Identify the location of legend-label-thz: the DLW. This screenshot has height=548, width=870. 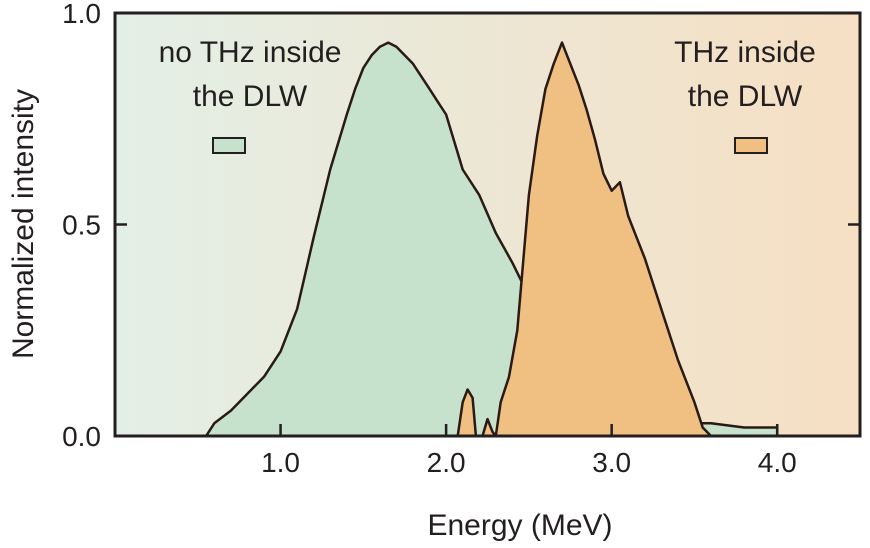
(745, 96).